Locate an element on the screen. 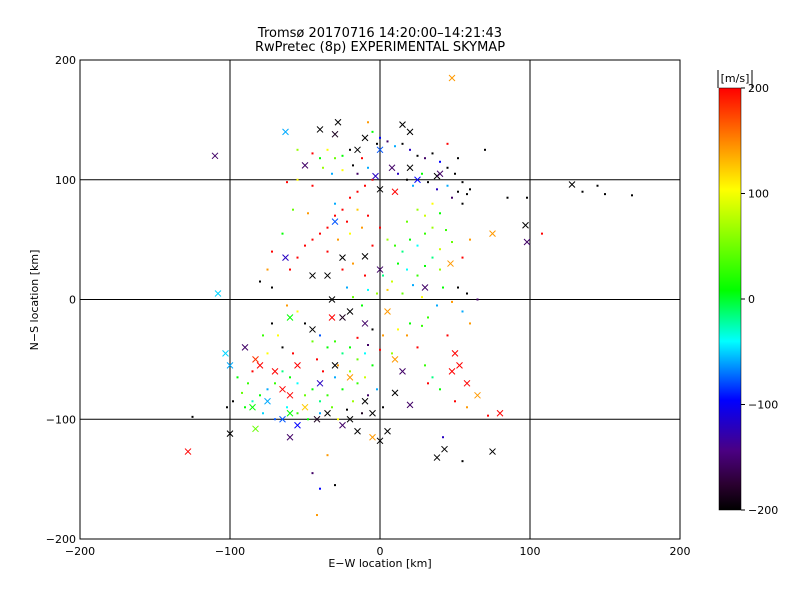 This screenshot has height=600, width=800. x-axis-label: E−W location [km] is located at coordinates (379, 563).